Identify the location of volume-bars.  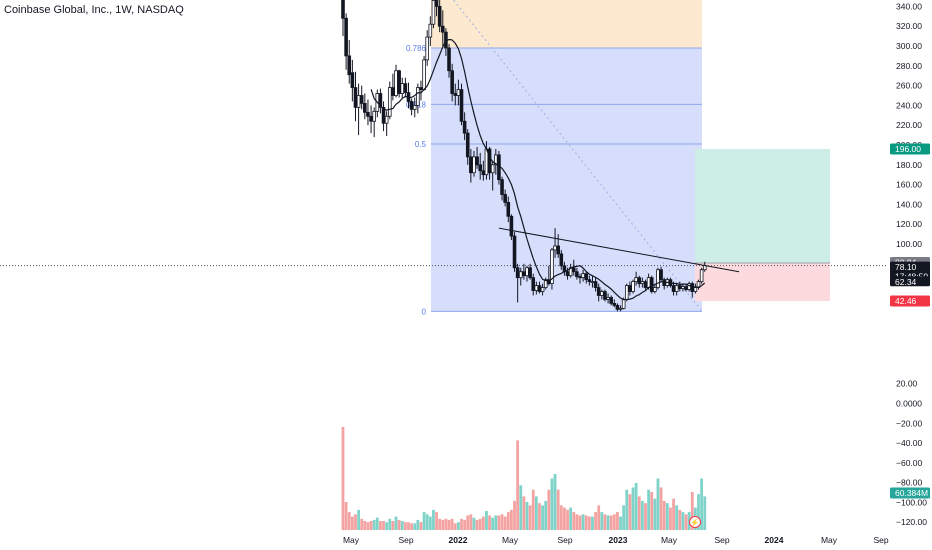
(524, 478).